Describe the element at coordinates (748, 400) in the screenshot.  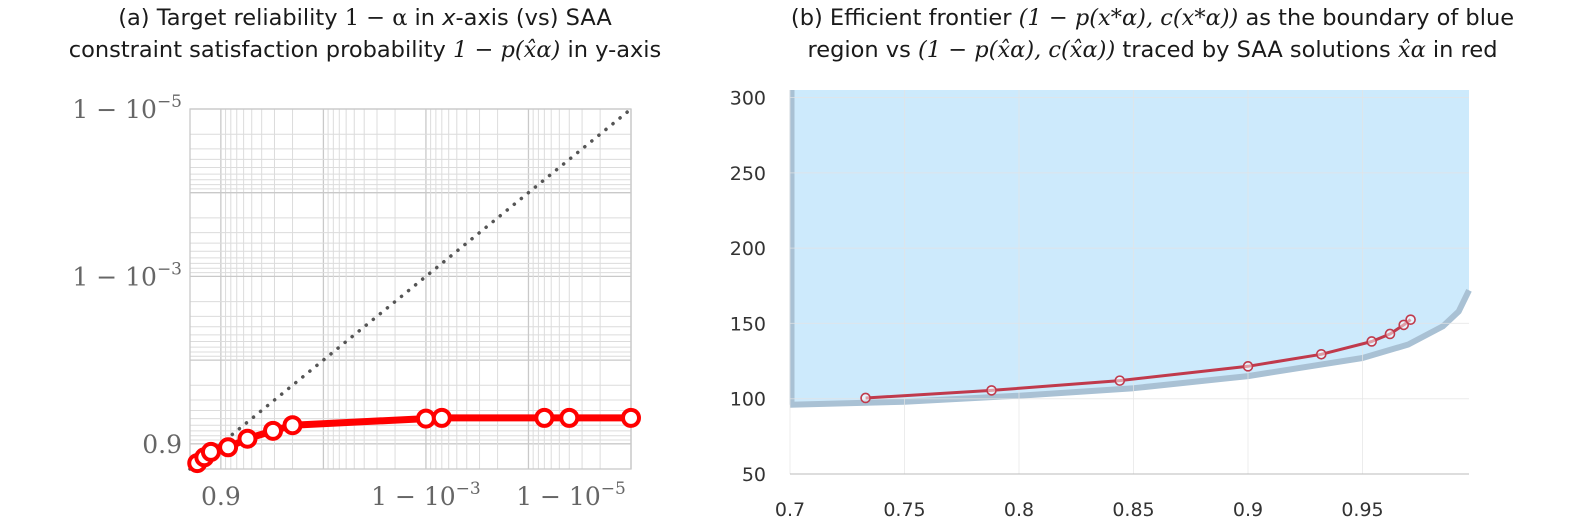
I see `chart-b-y-tick-label: 100` at that location.